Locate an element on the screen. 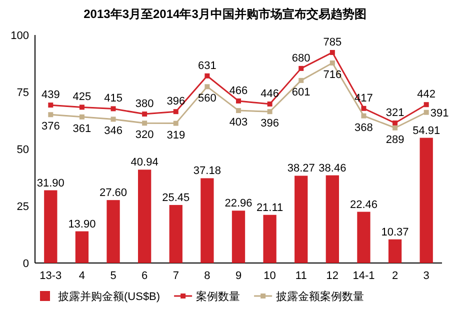 The width and height of the screenshot is (451, 332). data-label: 361 is located at coordinates (82, 128).